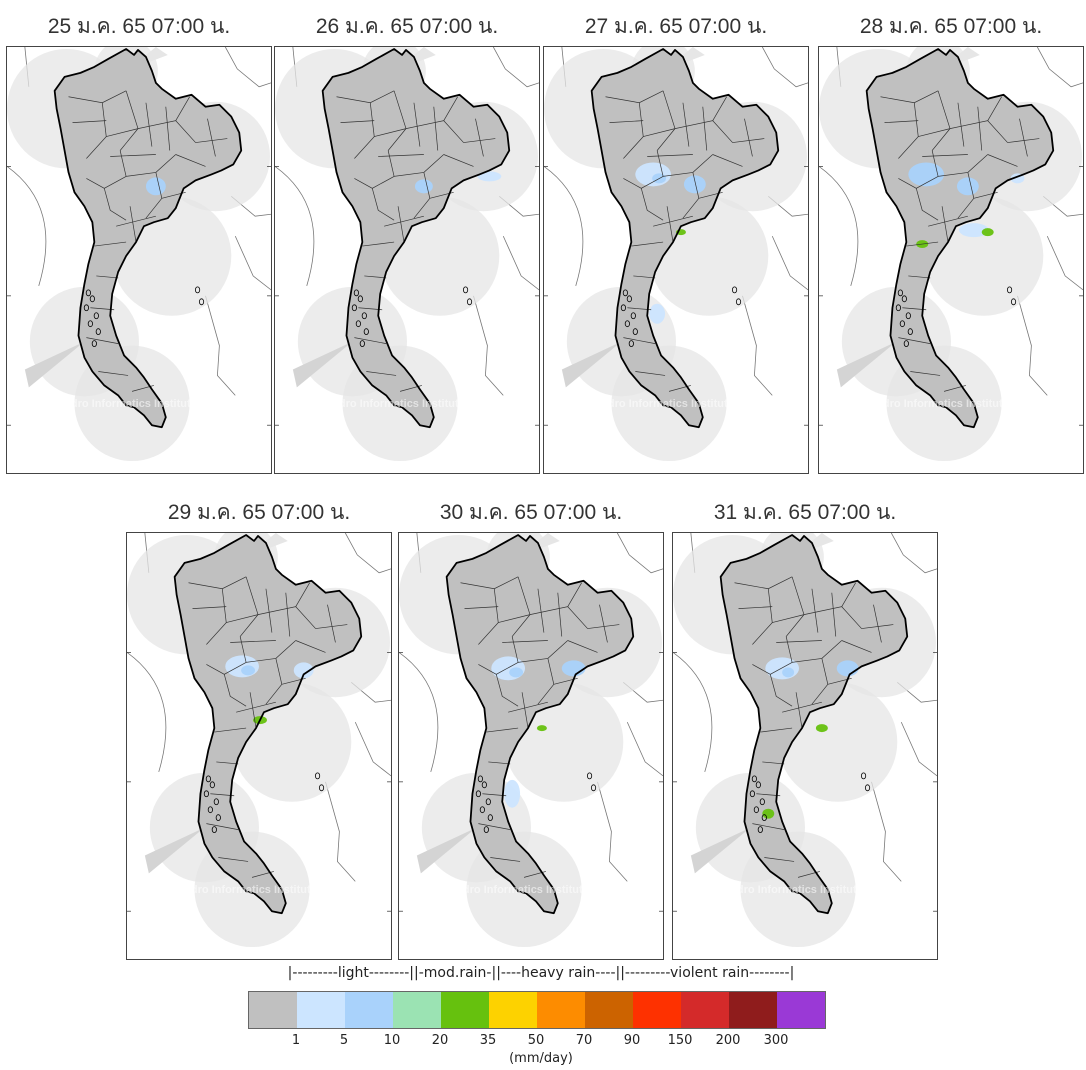  Describe the element at coordinates (536, 1040) in the screenshot. I see `legend-tick-label: 50` at that location.